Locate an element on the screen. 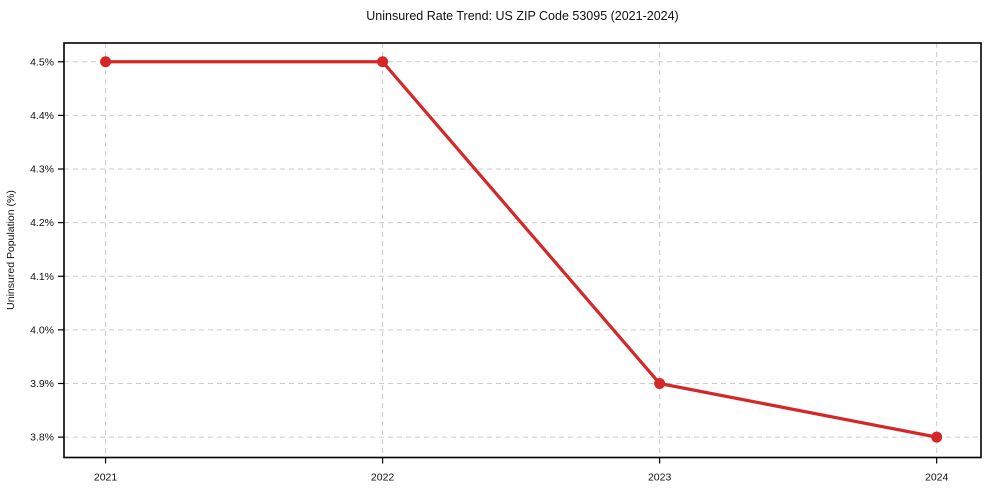 Image resolution: width=989 pixels, height=490 pixels. y-tick-label: 4.3% is located at coordinates (42, 170).